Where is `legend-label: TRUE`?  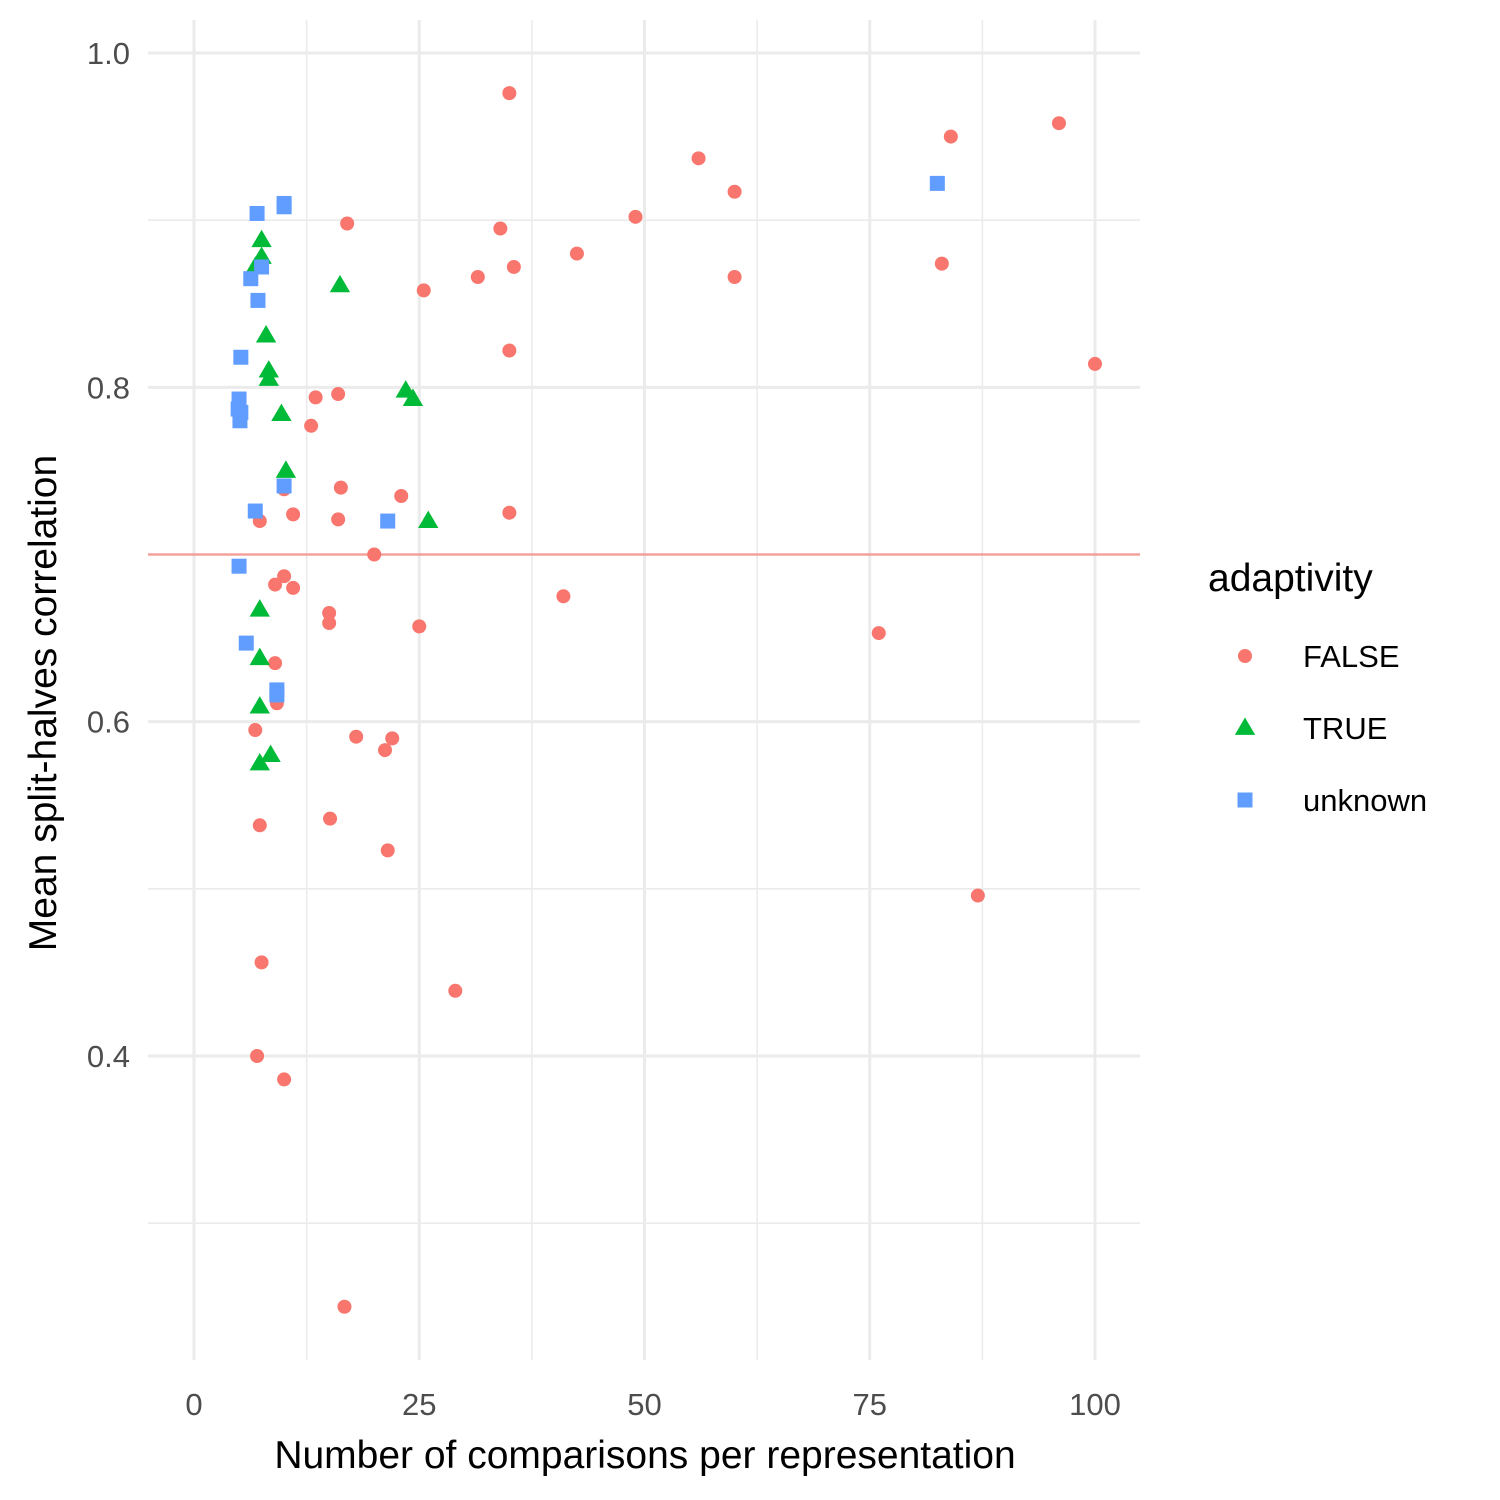
legend-label: TRUE is located at coordinates (1345, 728).